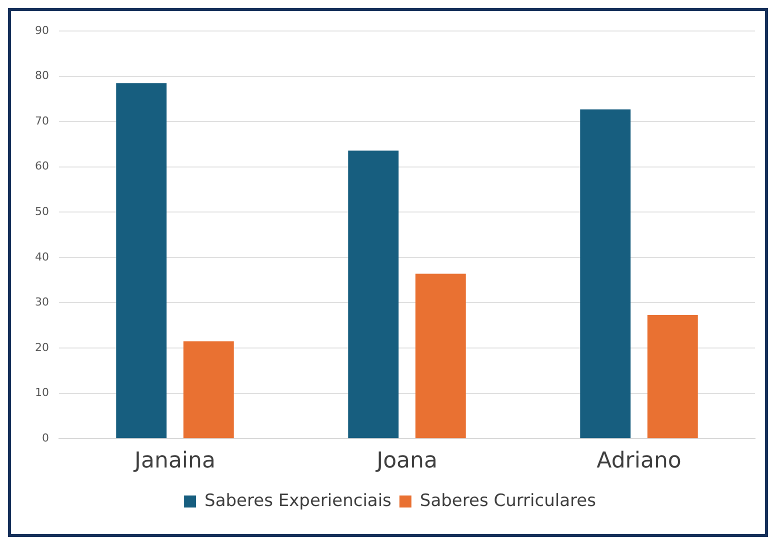  Describe the element at coordinates (406, 461) in the screenshot. I see `x-tick-label: Joana` at that location.